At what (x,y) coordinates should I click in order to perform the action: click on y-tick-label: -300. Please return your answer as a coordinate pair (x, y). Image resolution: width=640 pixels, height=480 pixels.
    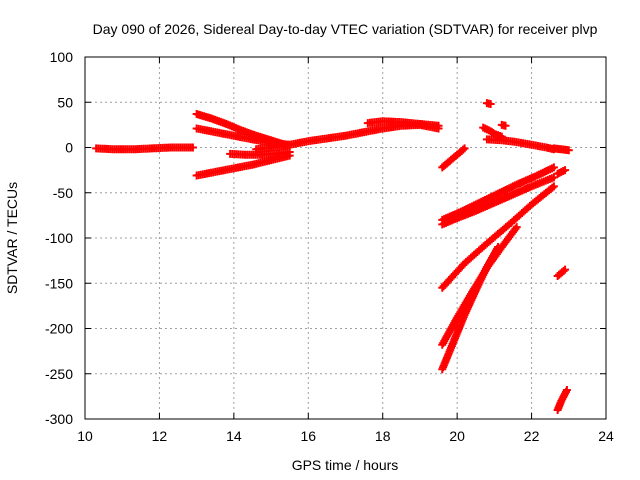
    Looking at the image, I should click on (59, 419).